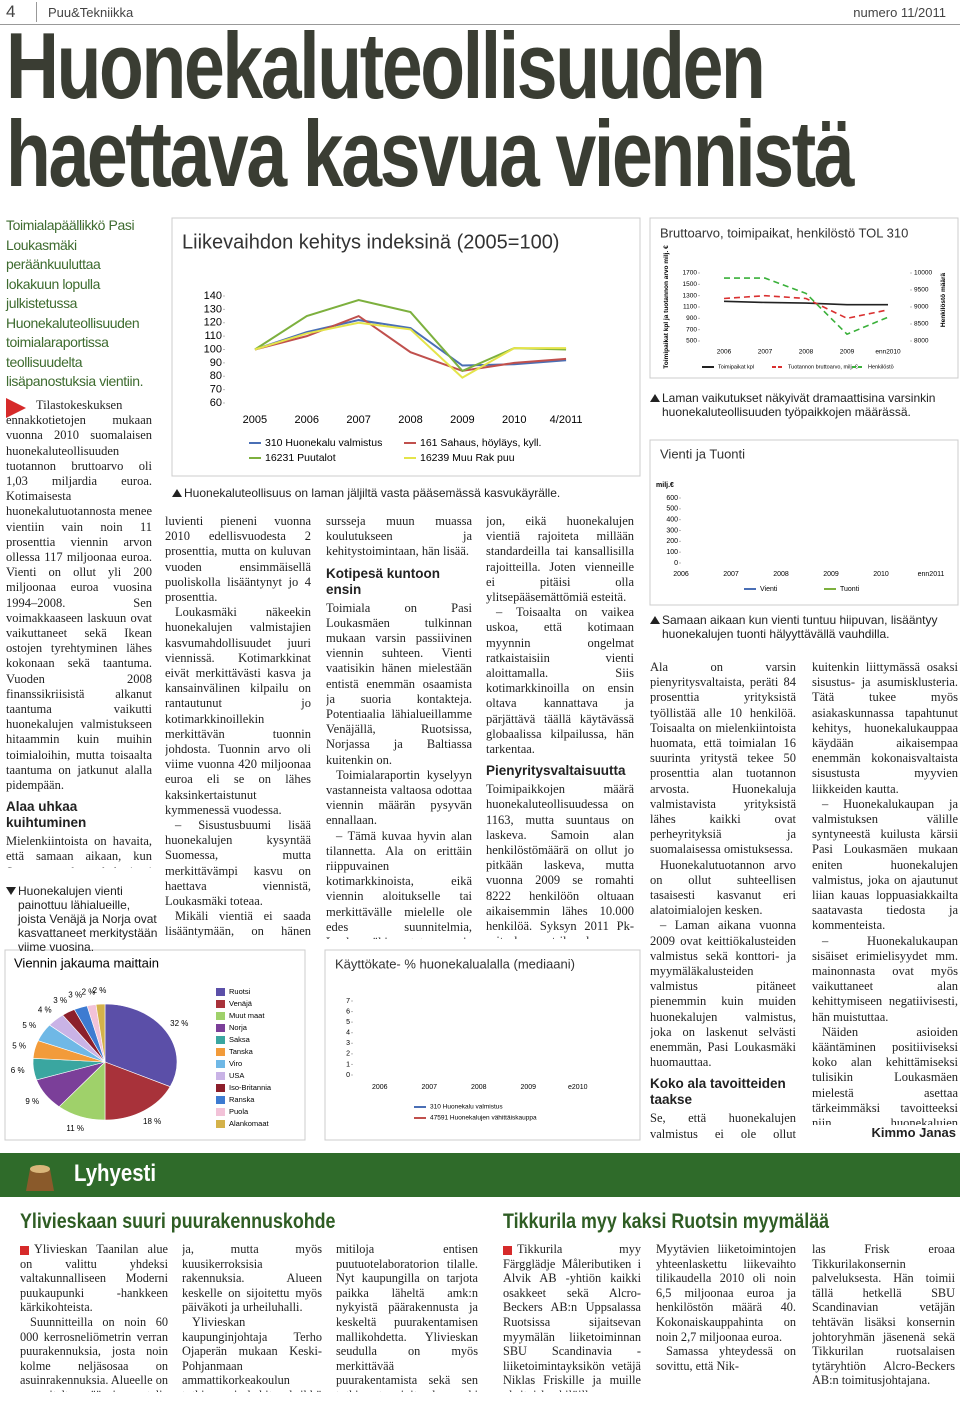 The height and width of the screenshot is (1404, 960). I want to click on y-tick-label: 5, so click(348, 1022).